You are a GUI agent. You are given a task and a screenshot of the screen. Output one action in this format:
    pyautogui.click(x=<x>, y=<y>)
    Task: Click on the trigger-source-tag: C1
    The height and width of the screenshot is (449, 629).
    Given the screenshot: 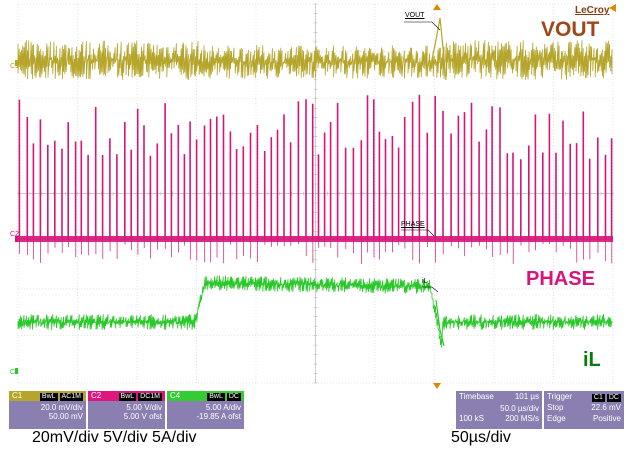 What is the action you would take?
    pyautogui.click(x=598, y=398)
    